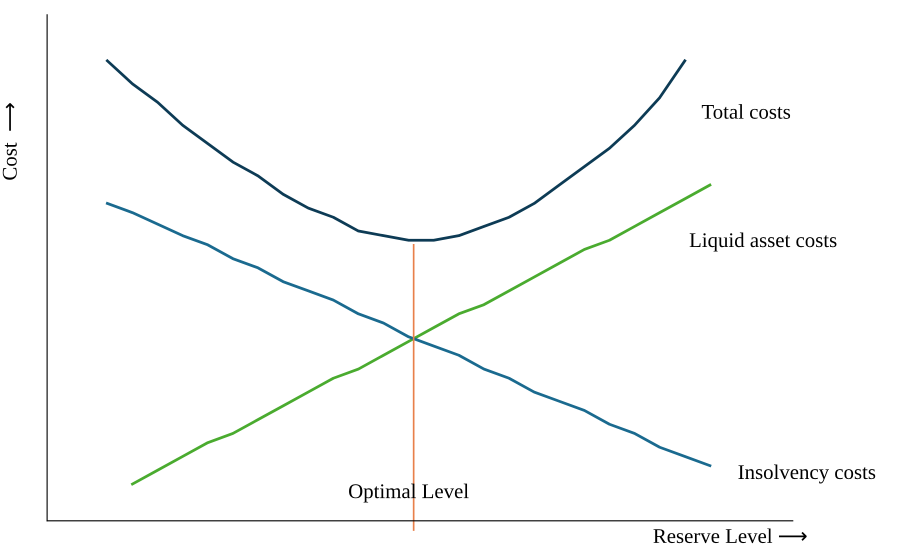 This screenshot has height=550, width=906. What do you see at coordinates (730, 536) in the screenshot?
I see `x-axis-title: Reserve Level ⟶` at bounding box center [730, 536].